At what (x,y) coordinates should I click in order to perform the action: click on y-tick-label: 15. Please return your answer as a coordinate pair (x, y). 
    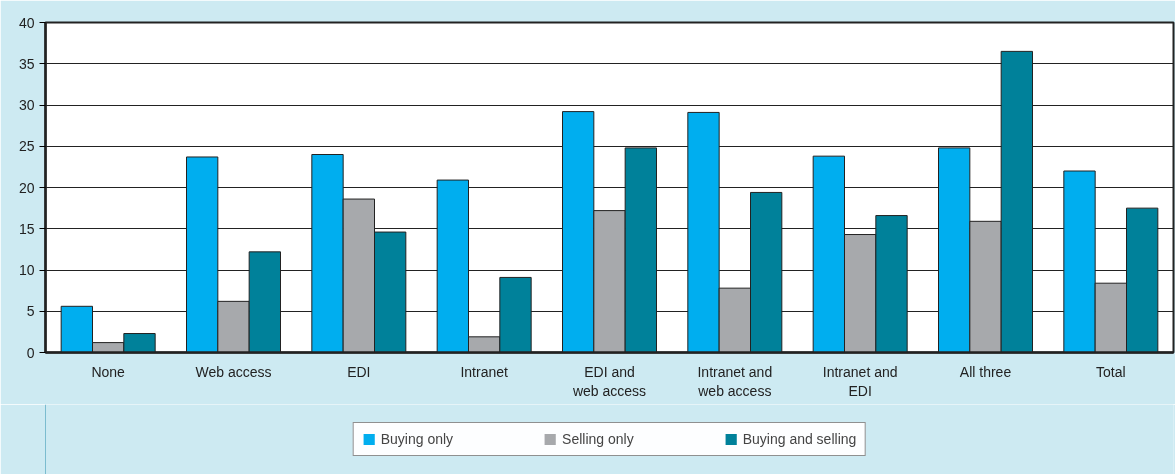
    Looking at the image, I should click on (26, 228).